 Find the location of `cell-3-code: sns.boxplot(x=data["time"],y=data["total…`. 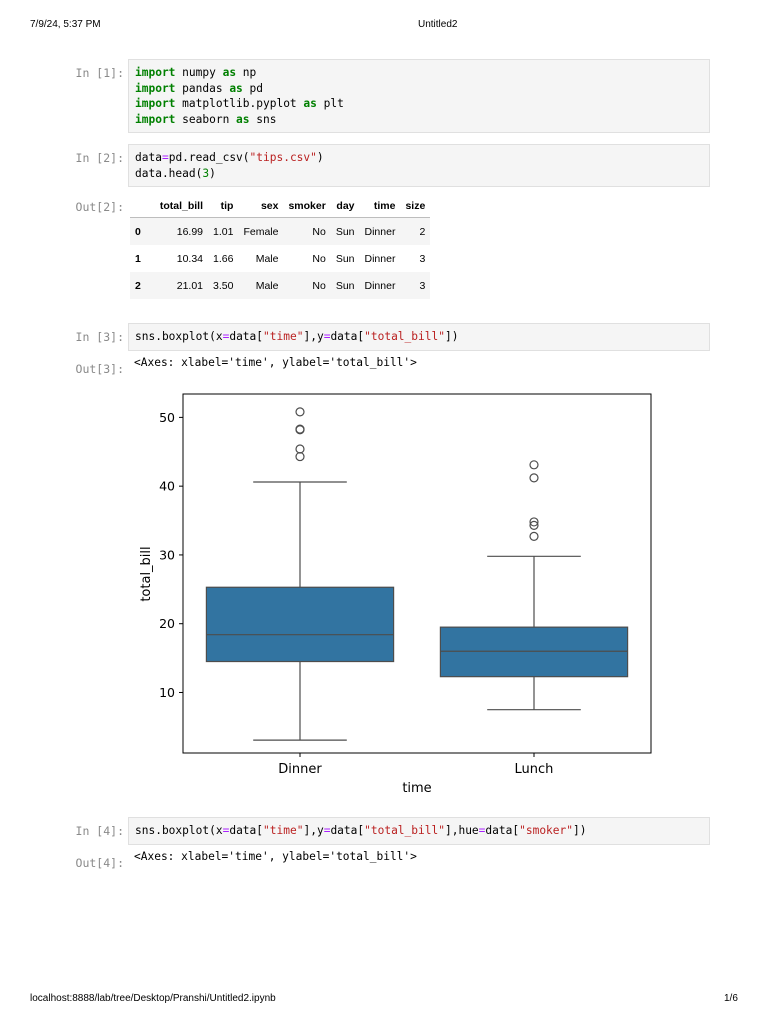

cell-3-code: sns.boxplot(x=data["time"],y=data["total… is located at coordinates (419, 337).